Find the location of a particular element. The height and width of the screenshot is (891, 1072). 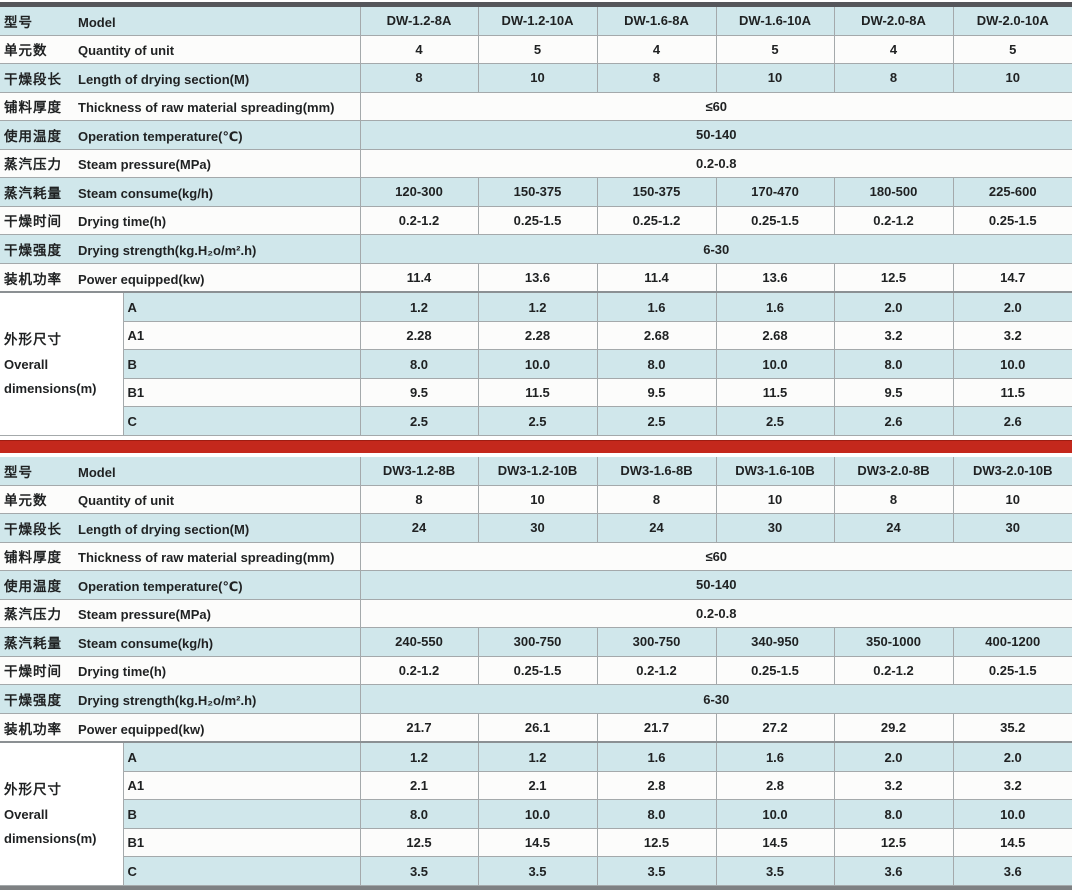

row-label-cn: 单元数 is located at coordinates (26, 51).